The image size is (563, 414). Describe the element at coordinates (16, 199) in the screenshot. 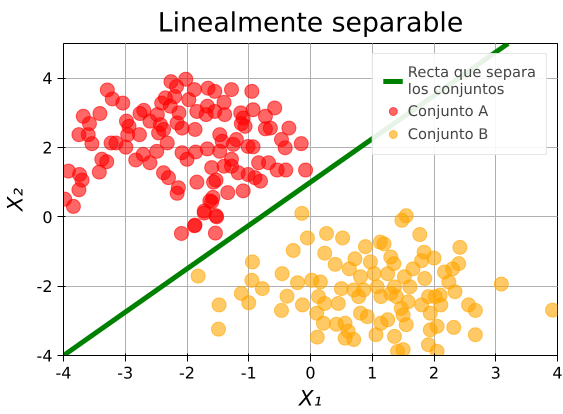

I see `y-axis-title: X₂` at that location.